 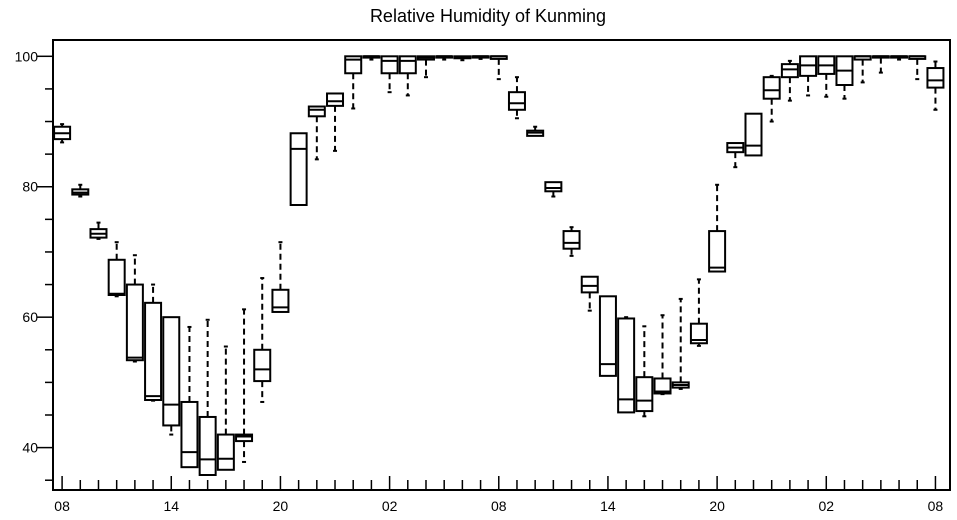 I want to click on chart-title: Relative Humidity of Kunming, so click(x=488, y=16).